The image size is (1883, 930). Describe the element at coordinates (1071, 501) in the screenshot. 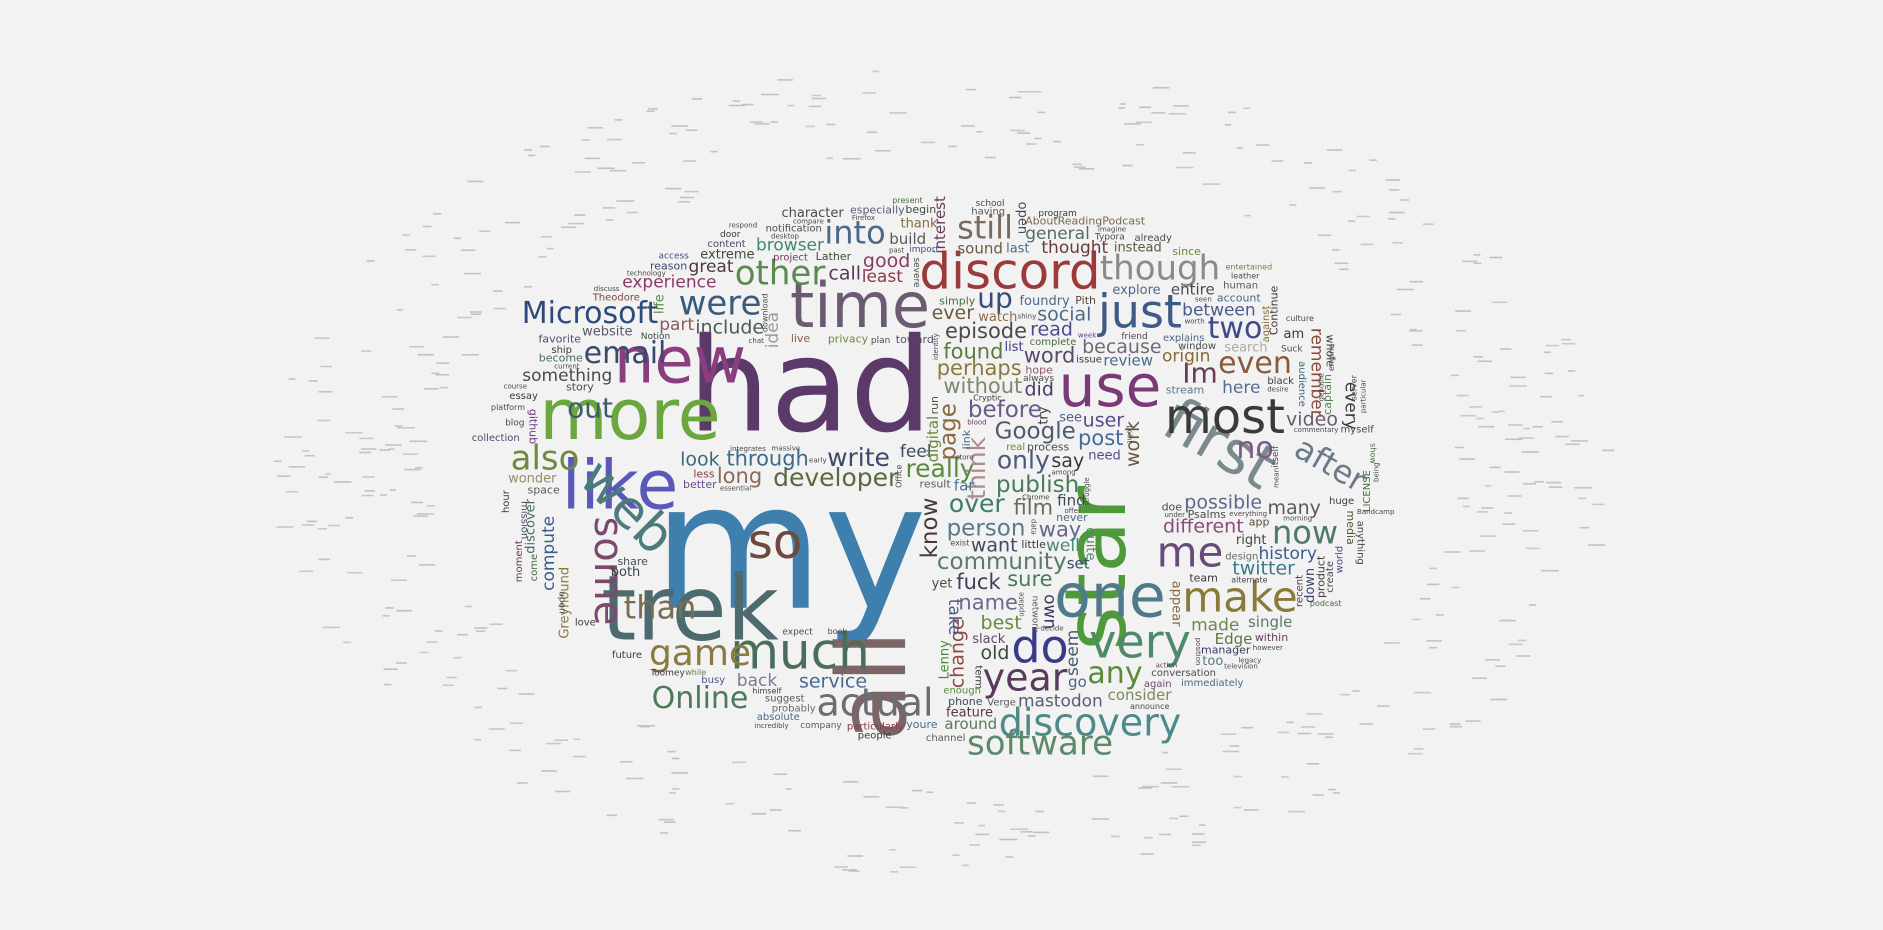

I see `cloud-word: find` at that location.